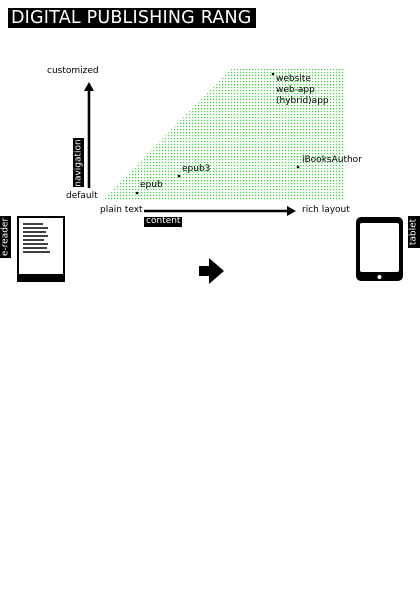 The width and height of the screenshot is (420, 595). What do you see at coordinates (298, 167) in the screenshot?
I see `ibooksauthor-point` at bounding box center [298, 167].